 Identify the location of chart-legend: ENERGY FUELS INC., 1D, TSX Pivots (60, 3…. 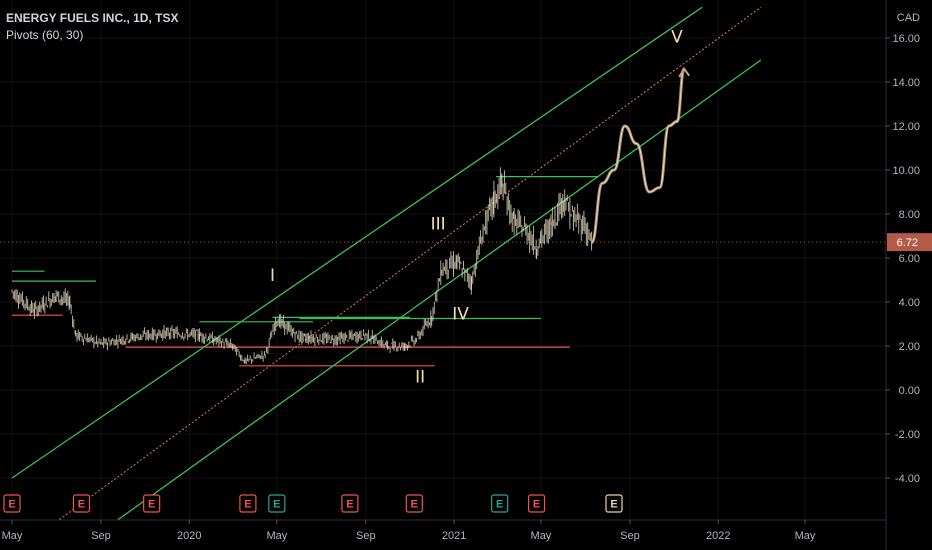
(92, 27).